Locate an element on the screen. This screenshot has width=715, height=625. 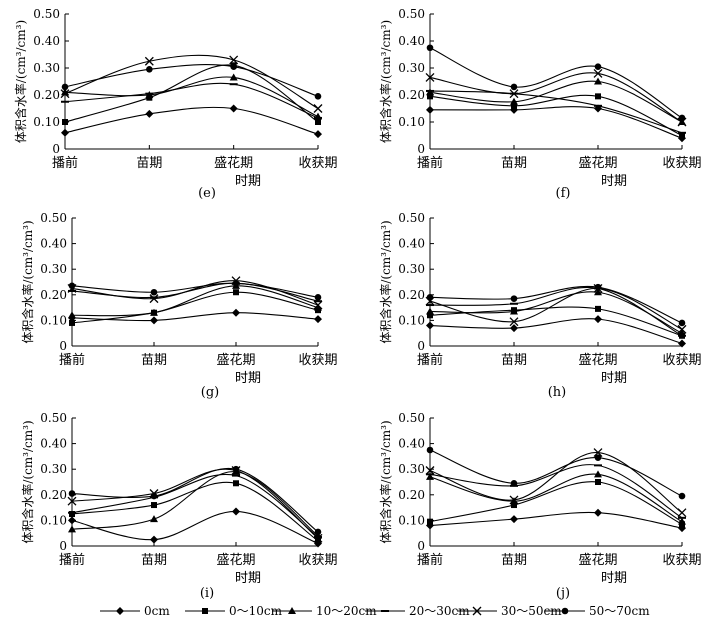
y-axis-label: 体积含水率/(cm³/cm³) is located at coordinates (385, 481).